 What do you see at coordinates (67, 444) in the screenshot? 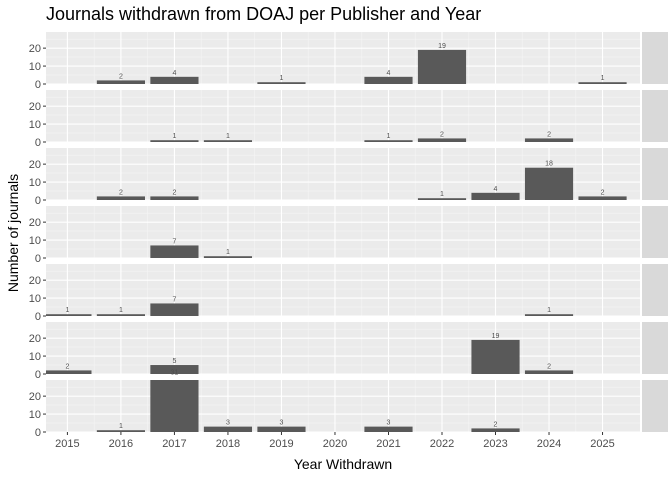
I see `x-tick-label: 2015` at bounding box center [67, 444].